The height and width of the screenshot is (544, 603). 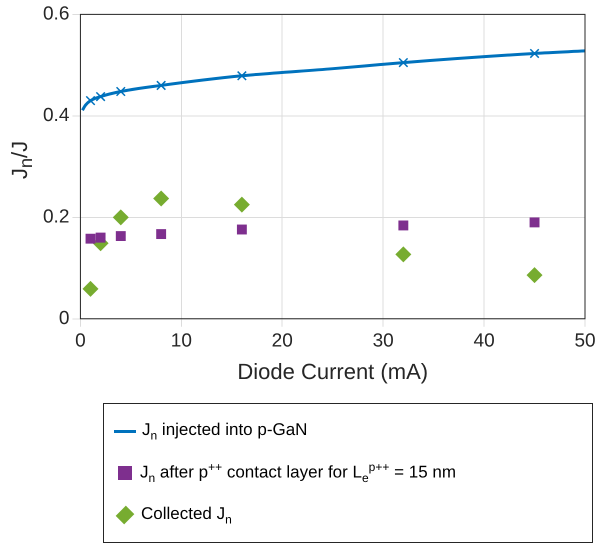 I want to click on line-series, so click(x=332, y=80).